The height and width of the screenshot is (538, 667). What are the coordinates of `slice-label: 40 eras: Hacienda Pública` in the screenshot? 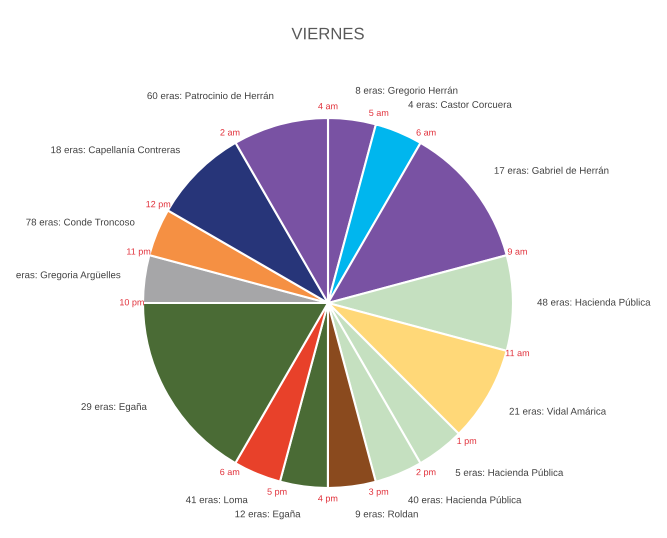 It's located at (465, 500).